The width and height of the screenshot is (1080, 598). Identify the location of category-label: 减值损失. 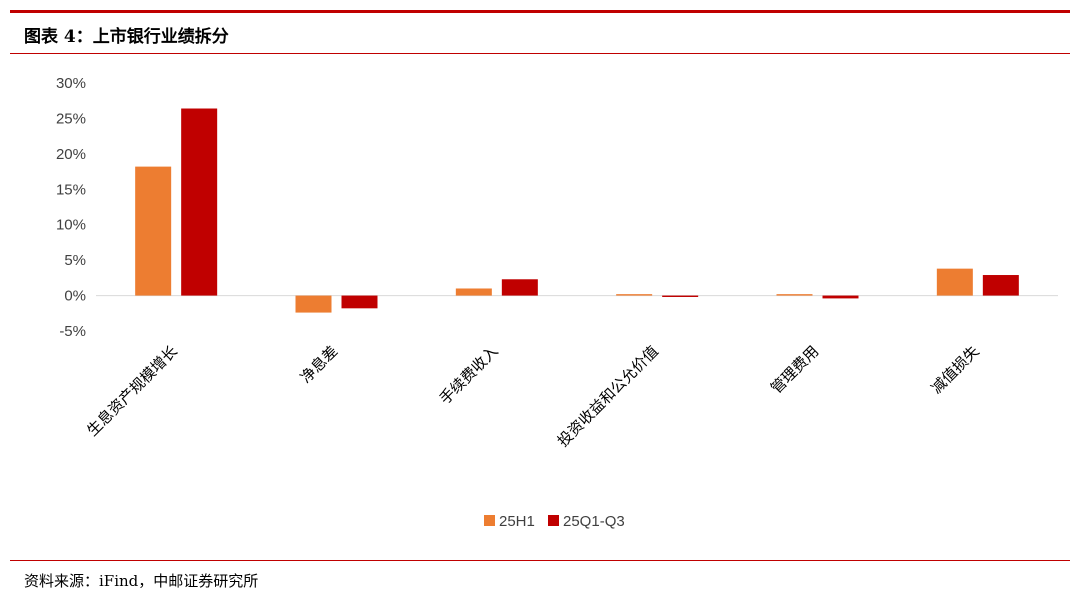
(954, 369).